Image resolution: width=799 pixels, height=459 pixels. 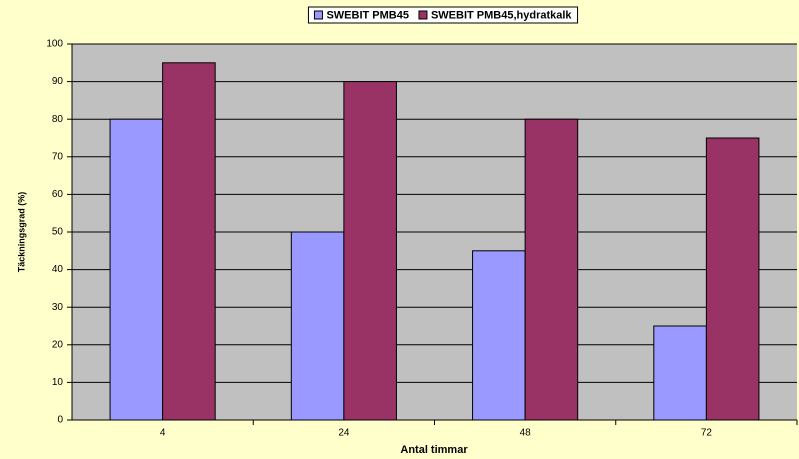 What do you see at coordinates (163, 433) in the screenshot?
I see `x-tick-label: 4` at bounding box center [163, 433].